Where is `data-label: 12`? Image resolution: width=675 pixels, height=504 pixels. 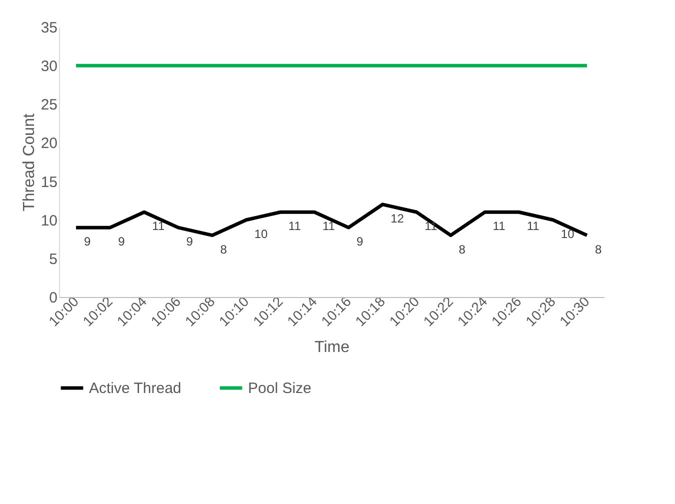 data-label: 12 is located at coordinates (397, 218).